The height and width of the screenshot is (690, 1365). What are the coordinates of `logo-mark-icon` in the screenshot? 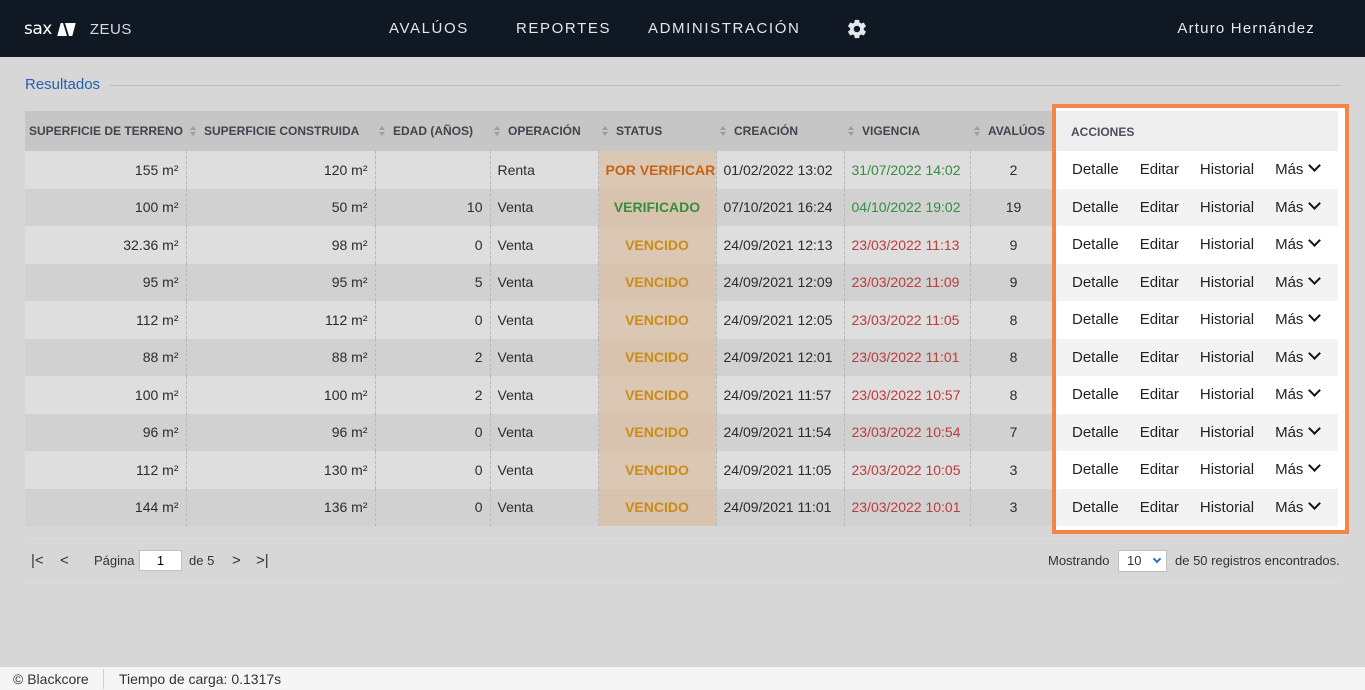 It's located at (66, 29).